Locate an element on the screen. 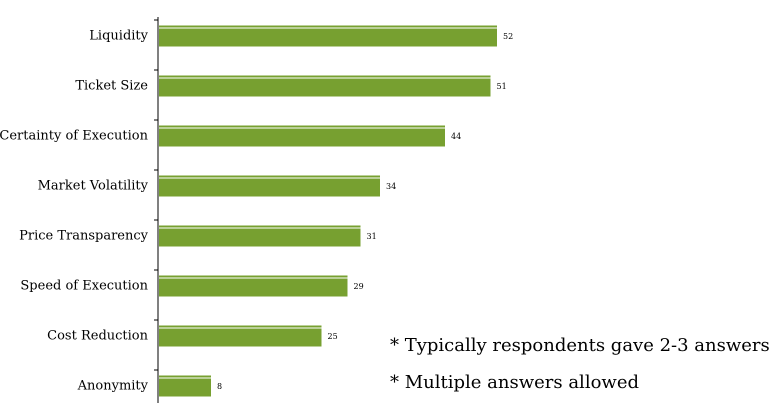 This screenshot has width=771, height=408. bar-anonymity is located at coordinates (185, 386).